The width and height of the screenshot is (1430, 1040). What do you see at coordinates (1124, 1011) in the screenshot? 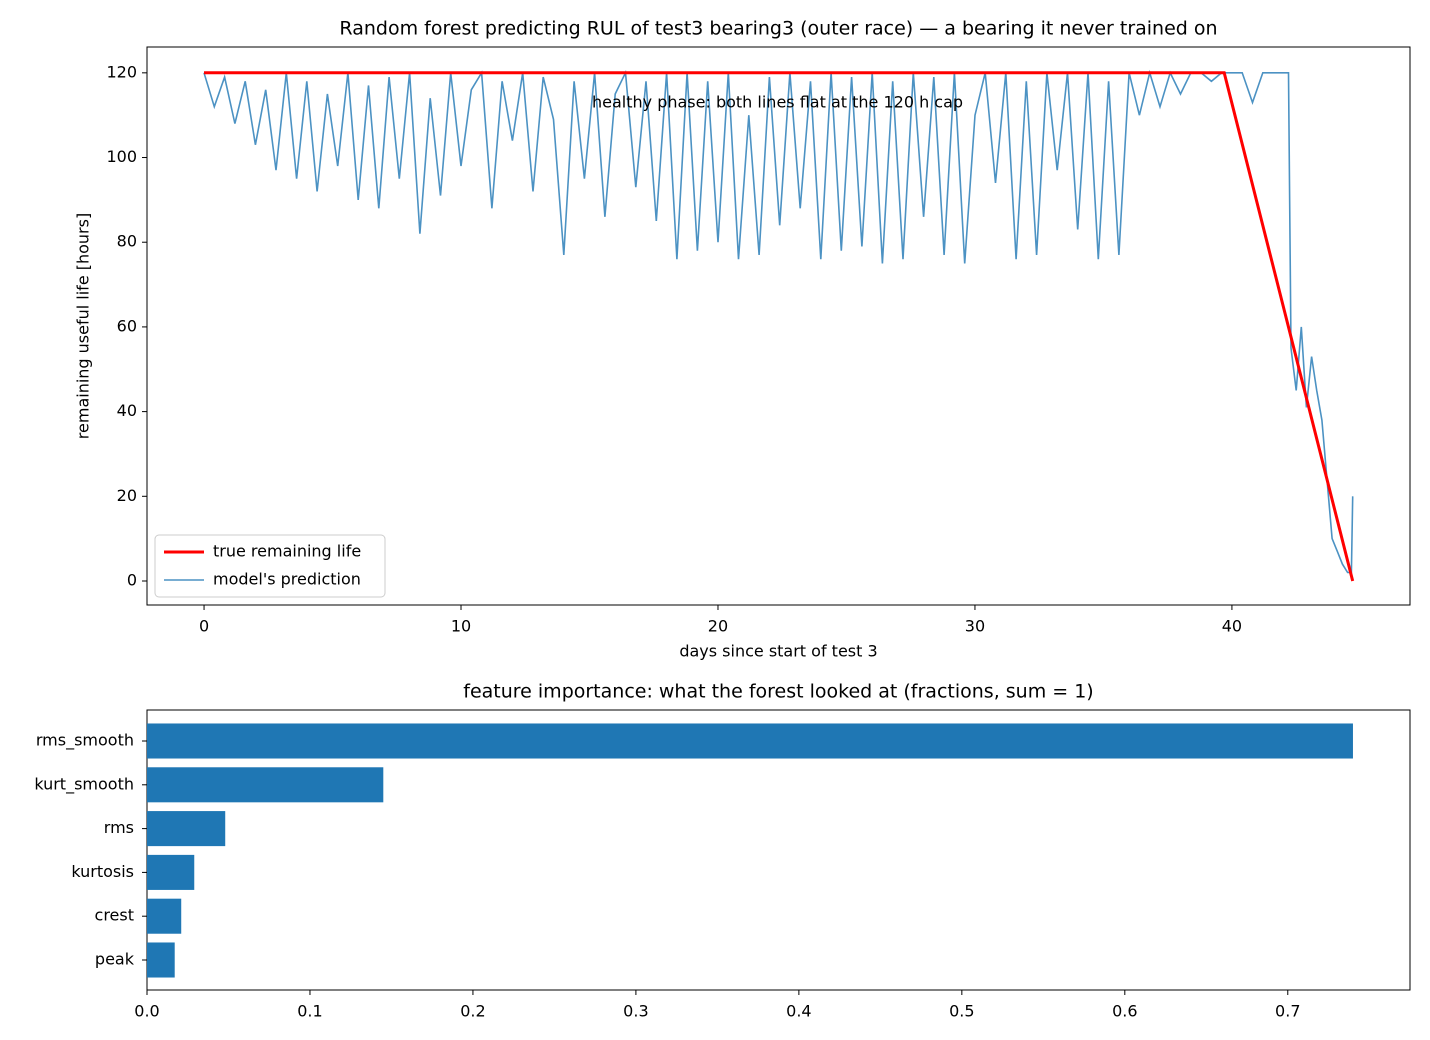
I see `x-tick-label: 0.6` at bounding box center [1124, 1011].